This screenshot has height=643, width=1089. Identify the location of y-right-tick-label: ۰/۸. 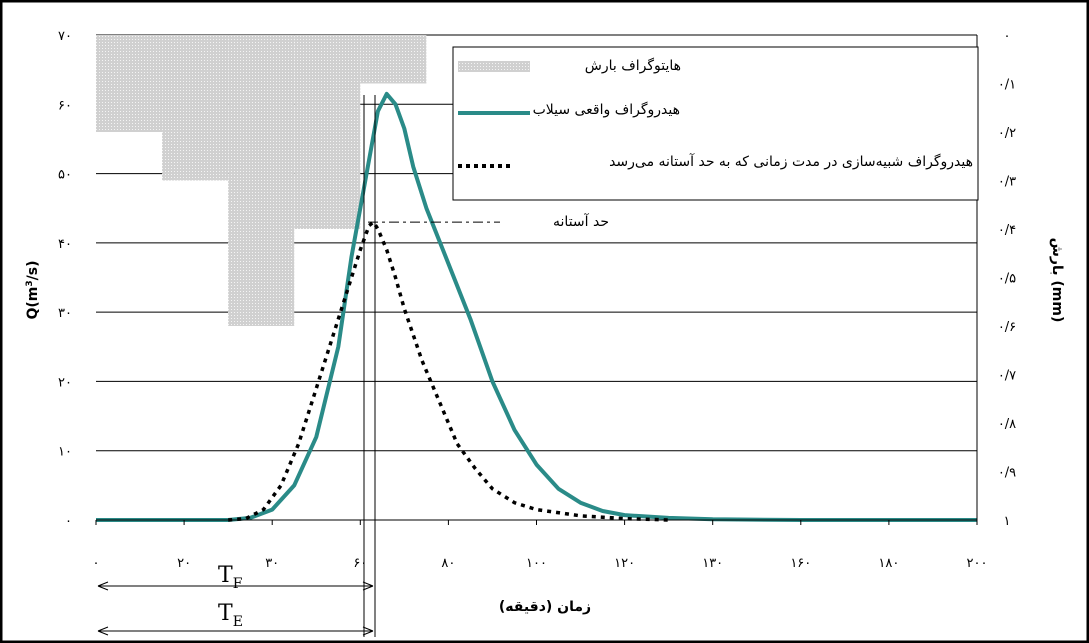
(1007, 424).